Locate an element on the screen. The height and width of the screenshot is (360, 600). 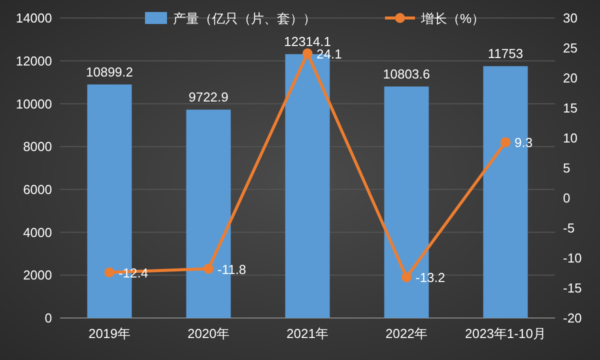
y2-tick-label: -15 is located at coordinates (572, 288).